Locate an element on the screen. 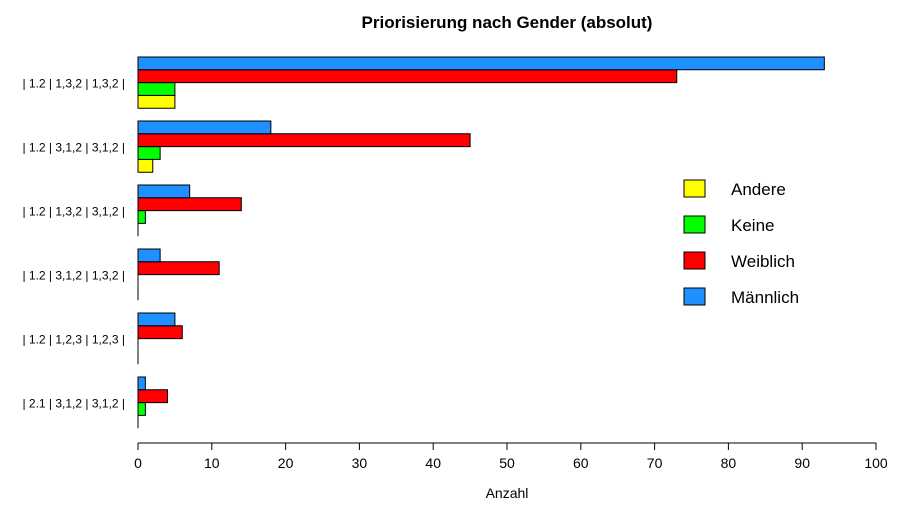  legend-label: Andere is located at coordinates (758, 189).